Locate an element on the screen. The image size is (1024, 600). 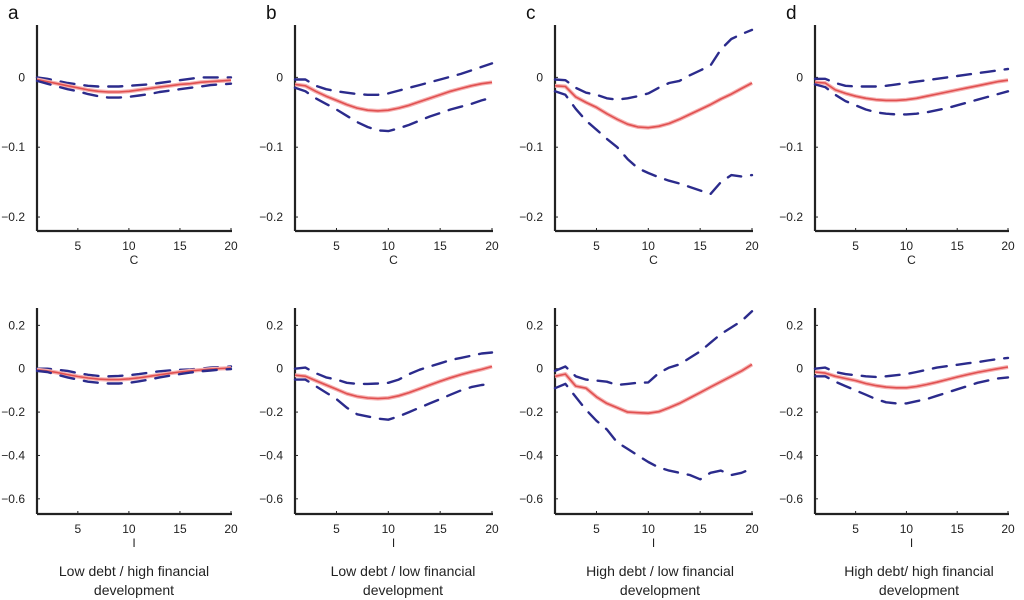
caption-line: High debt / low financial is located at coordinates (660, 571).